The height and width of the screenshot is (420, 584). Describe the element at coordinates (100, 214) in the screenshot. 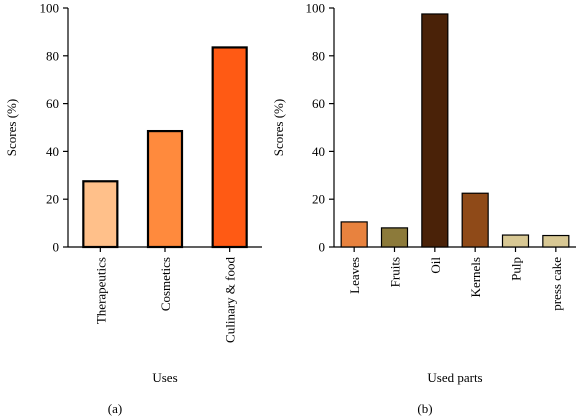

I see `bar-therapeutics` at that location.